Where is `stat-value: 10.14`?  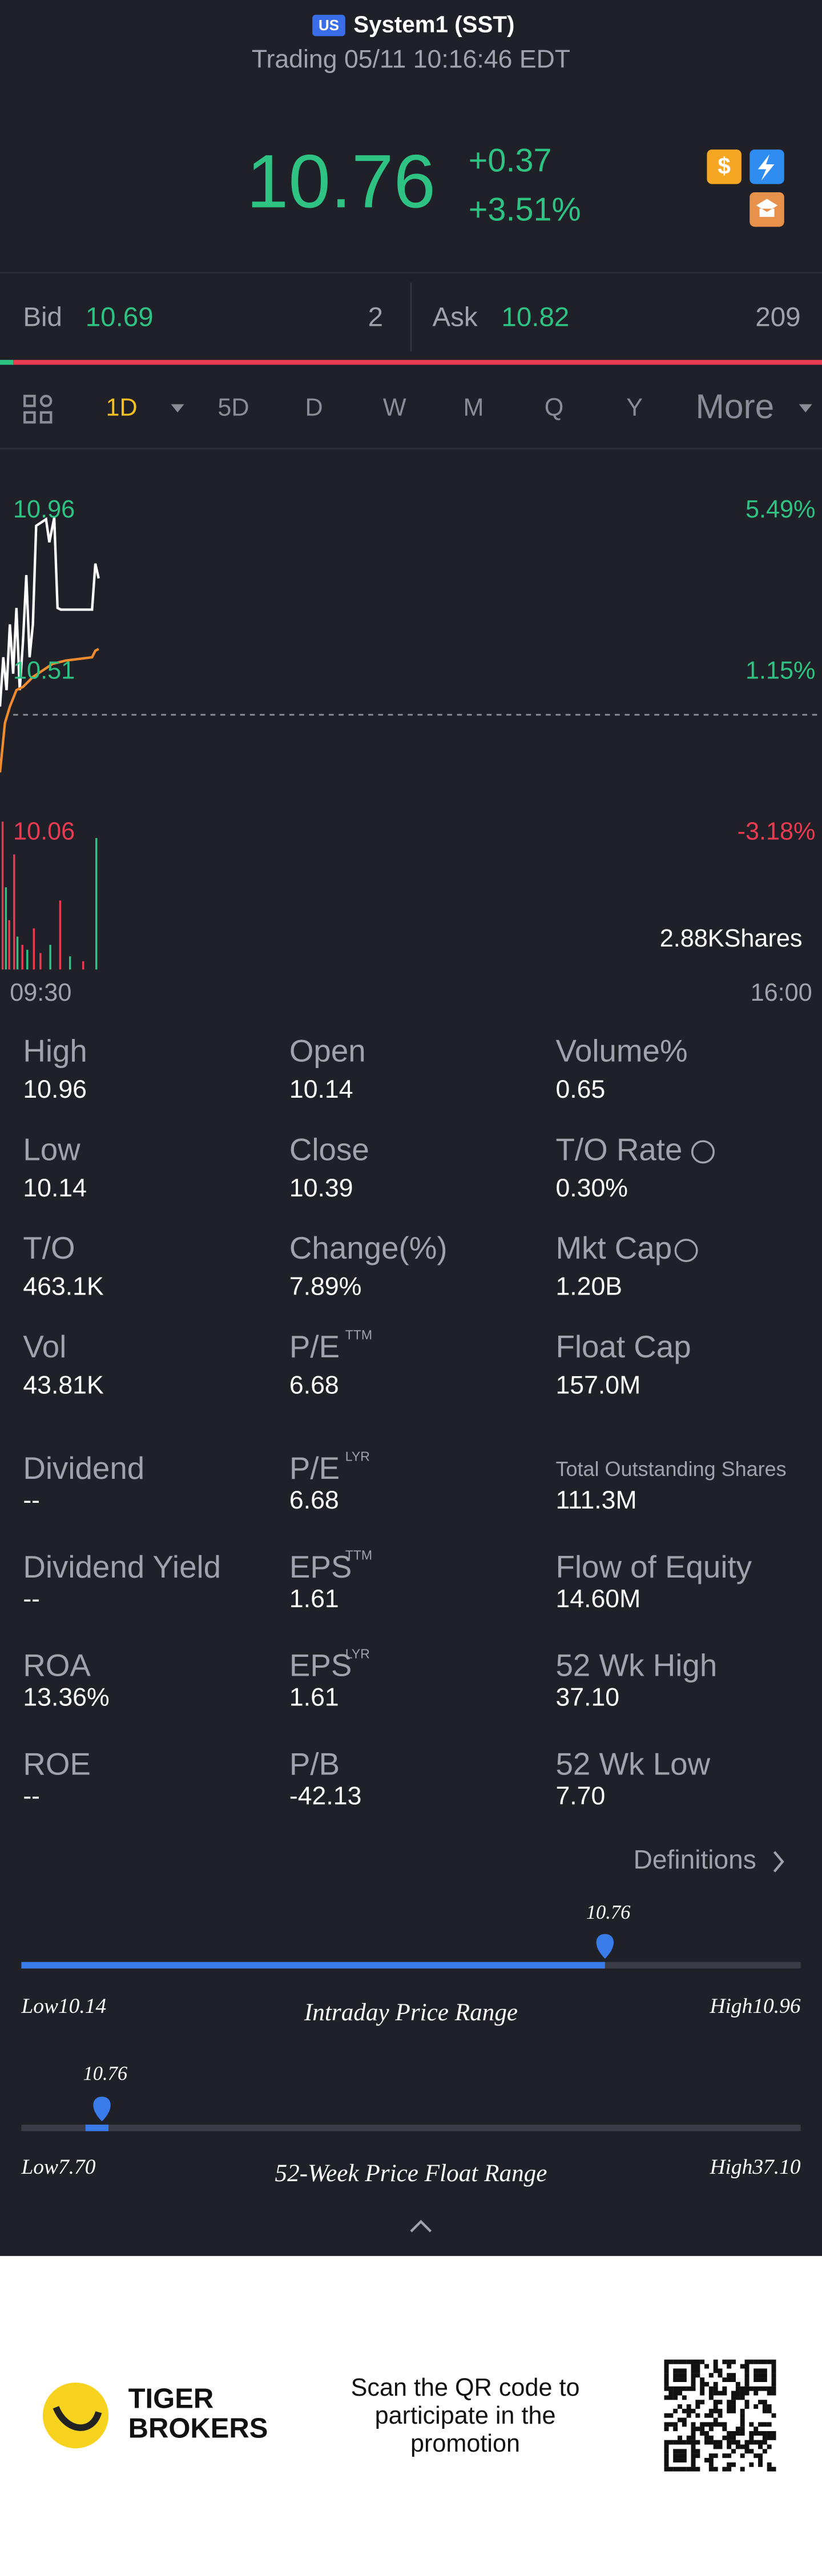 stat-value: 10.14 is located at coordinates (55, 1188).